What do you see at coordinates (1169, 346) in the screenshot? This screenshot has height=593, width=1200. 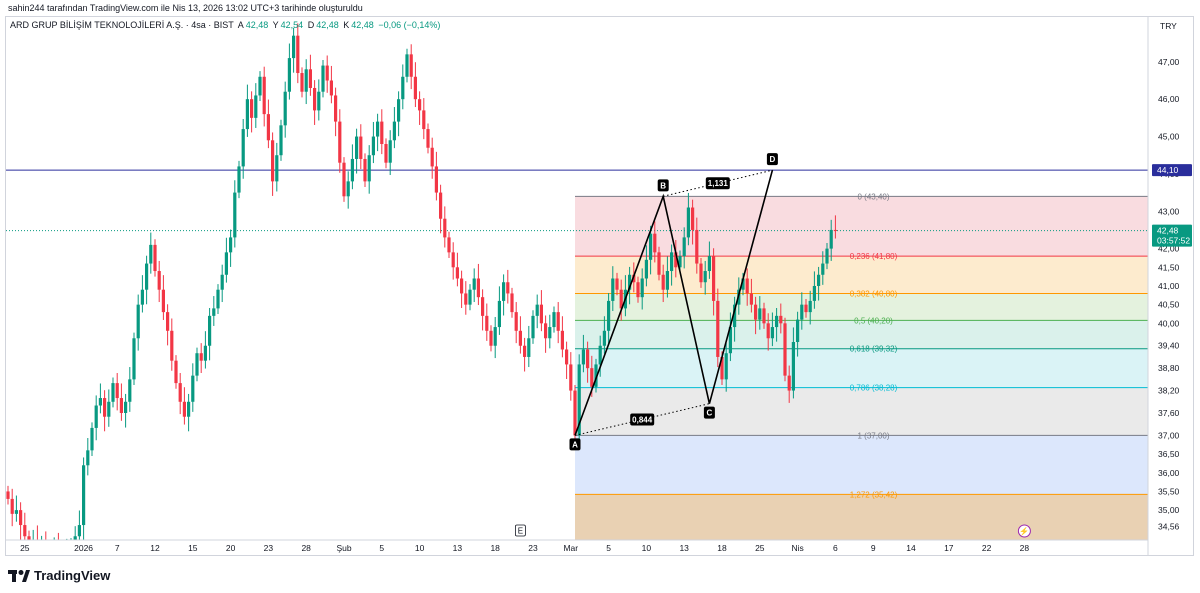 I see `price-tick-label: 39,40` at bounding box center [1169, 346].